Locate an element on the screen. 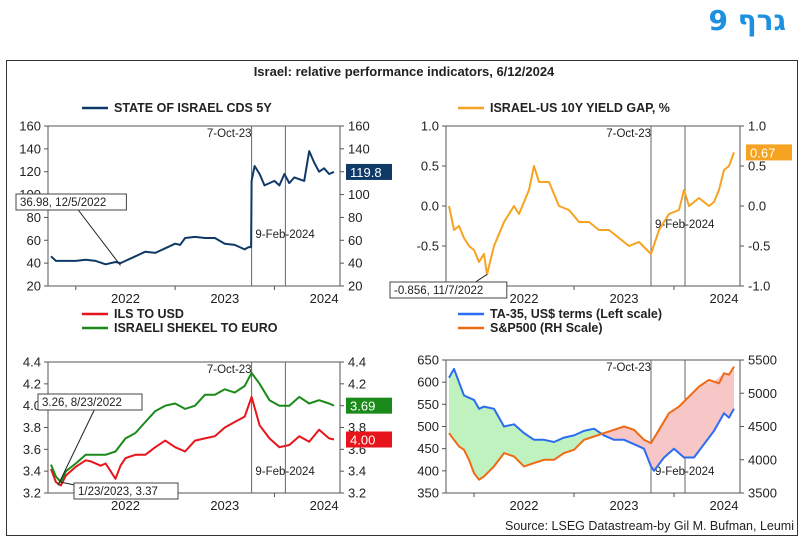 The height and width of the screenshot is (544, 808). legend-label: STATE OF ISRAEL CDS 5Y is located at coordinates (193, 108).